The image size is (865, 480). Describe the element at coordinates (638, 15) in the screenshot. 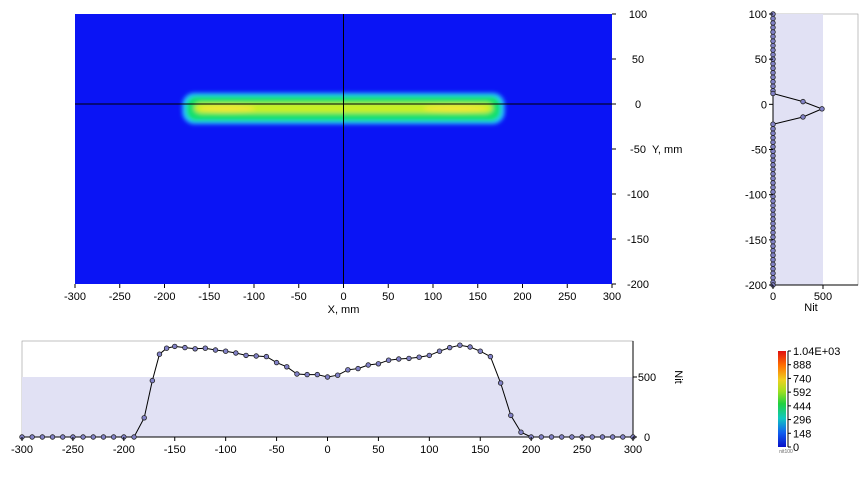

I see `heatmap-y-tick-label: 100` at that location.